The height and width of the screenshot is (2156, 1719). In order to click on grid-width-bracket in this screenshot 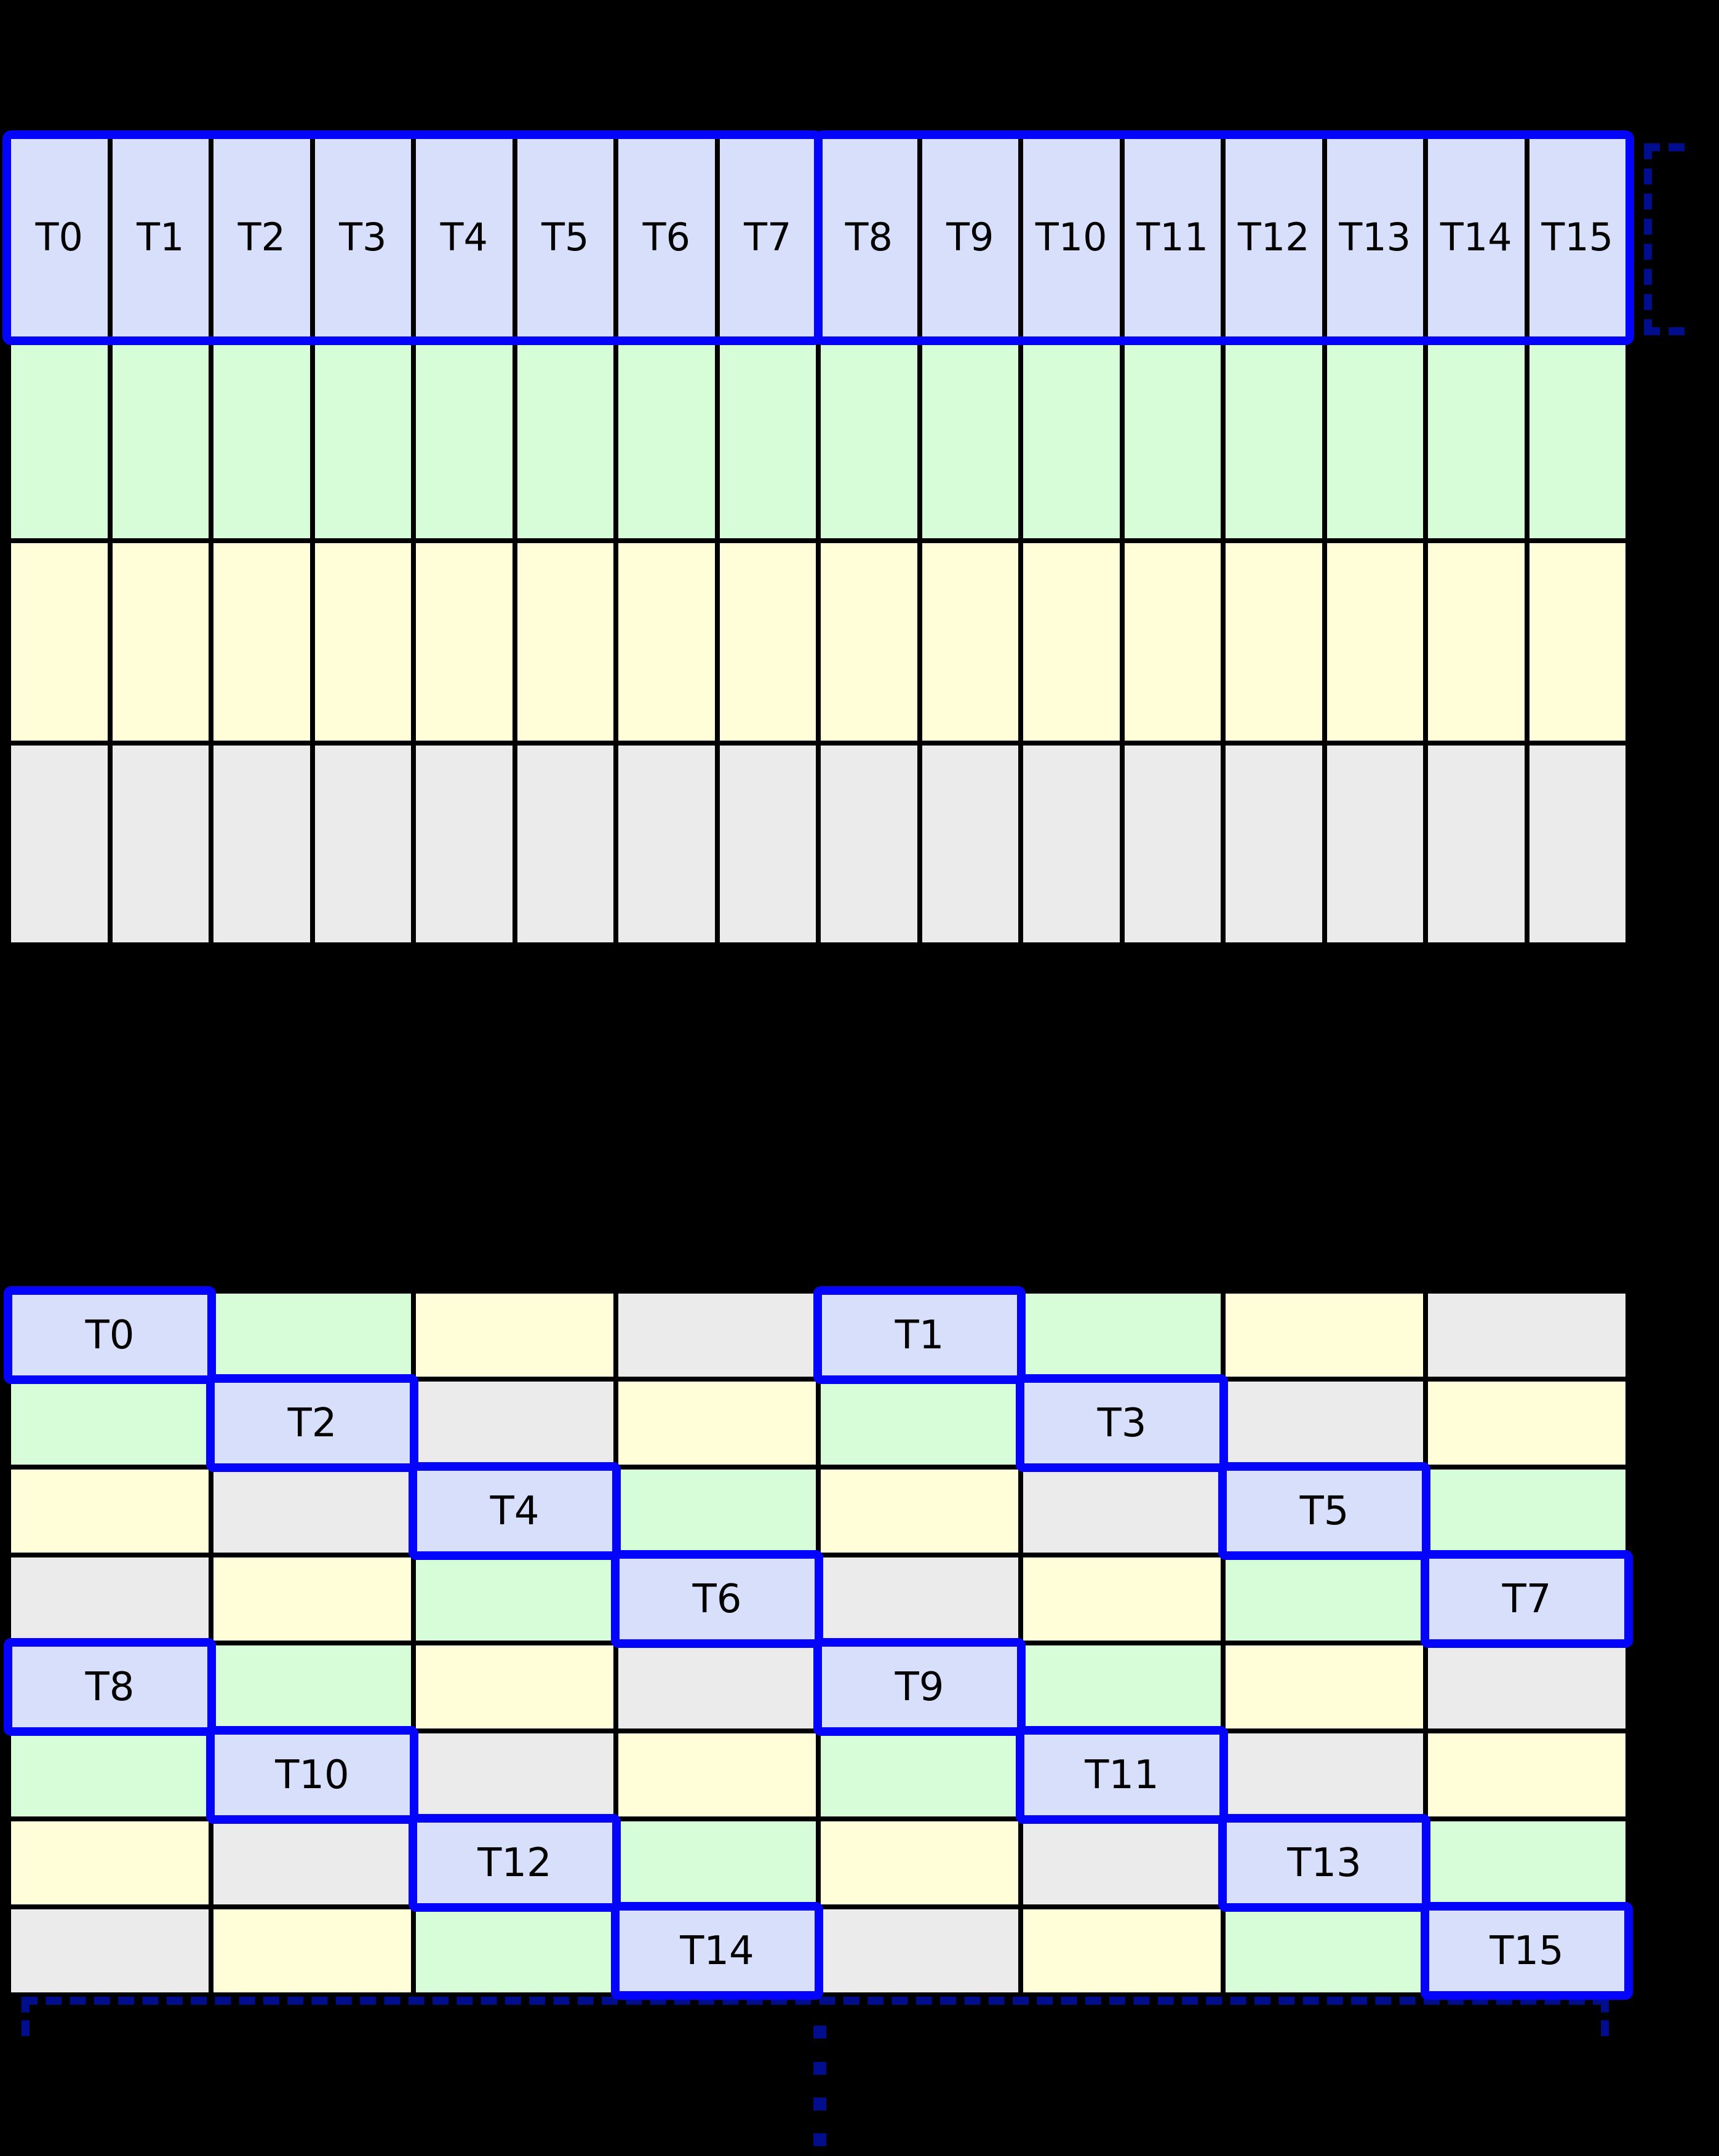, I will do `click(816, 2016)`.